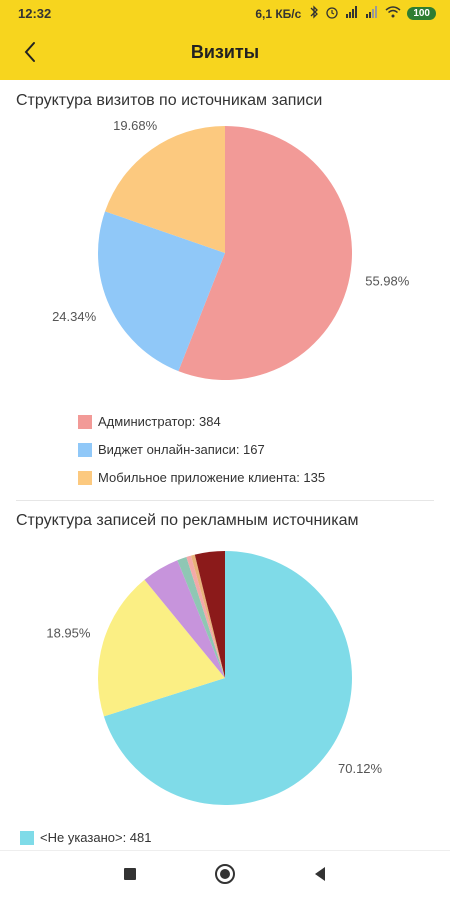 The height and width of the screenshot is (901, 450). What do you see at coordinates (314, 13) in the screenshot?
I see `bluetooth-icon` at bounding box center [314, 13].